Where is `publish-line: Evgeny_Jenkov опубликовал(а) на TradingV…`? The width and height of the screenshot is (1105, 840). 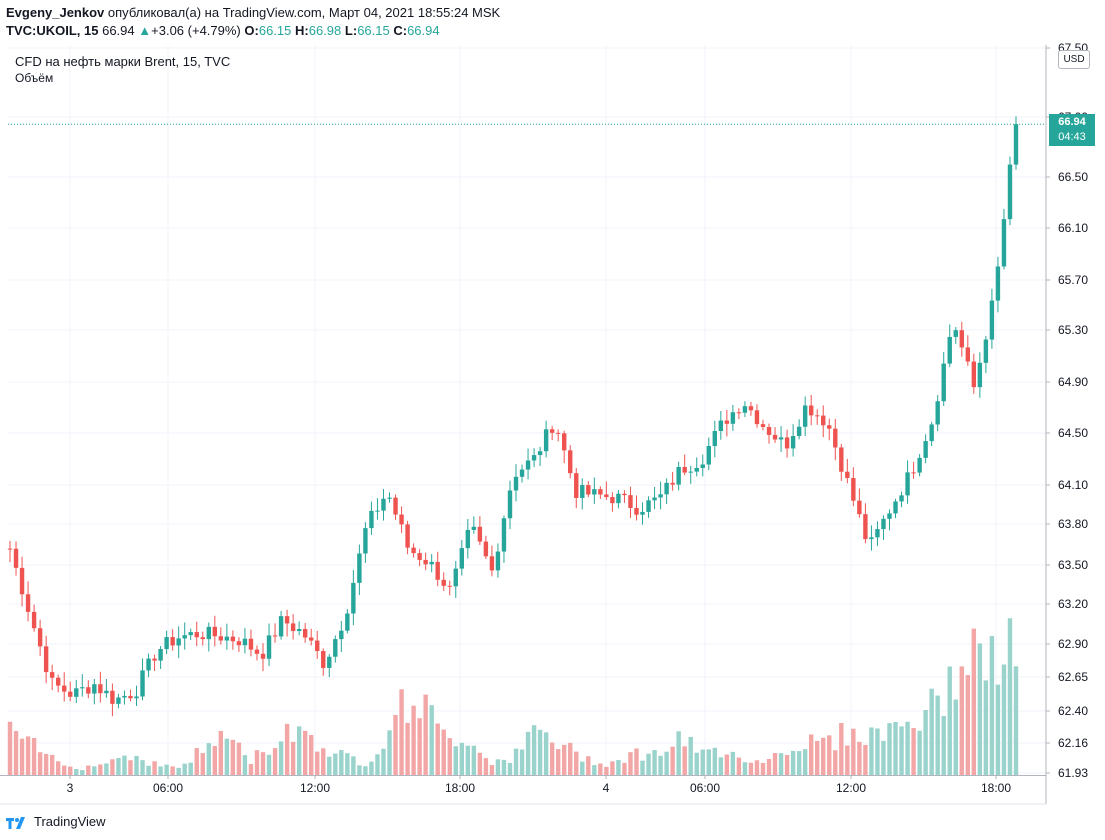
publish-line: Evgeny_Jenkov опубликовал(а) на TradingV… is located at coordinates (253, 12).